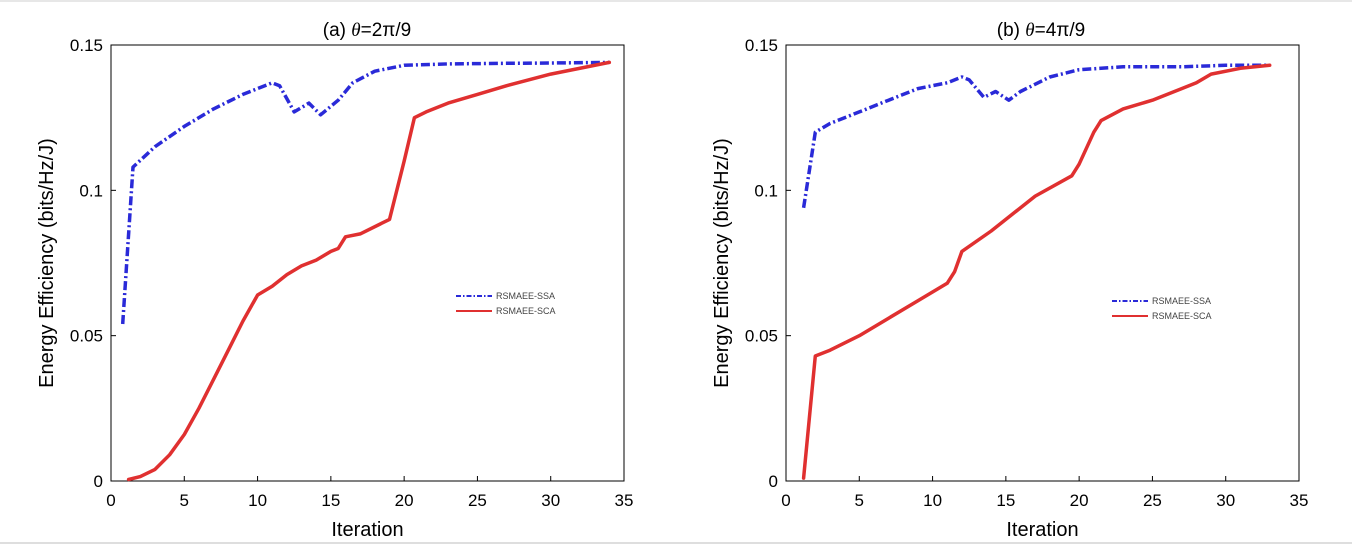 This screenshot has height=544, width=1352. Describe the element at coordinates (1011, 30) in the screenshot. I see `title-prefix: (b)` at that location.